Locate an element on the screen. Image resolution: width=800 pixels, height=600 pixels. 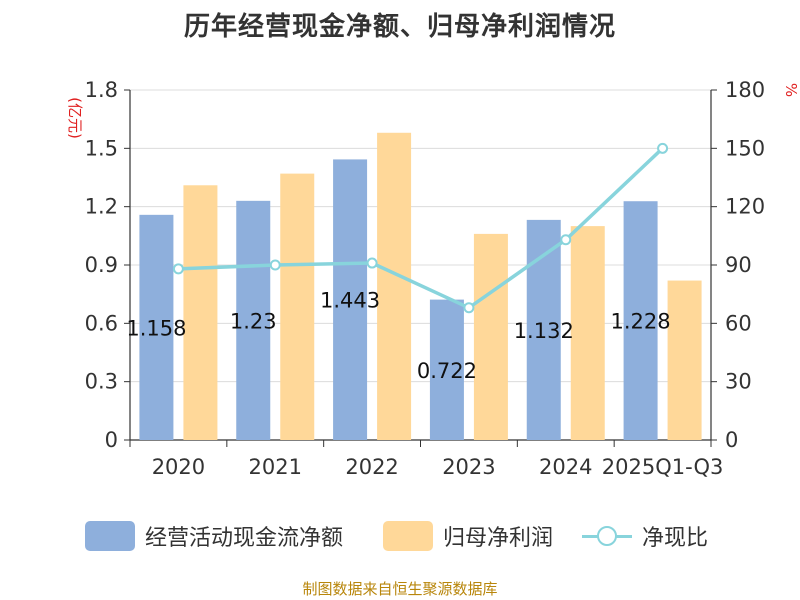
legend-item-net-profit: 归母净利润 is located at coordinates (468, 536).